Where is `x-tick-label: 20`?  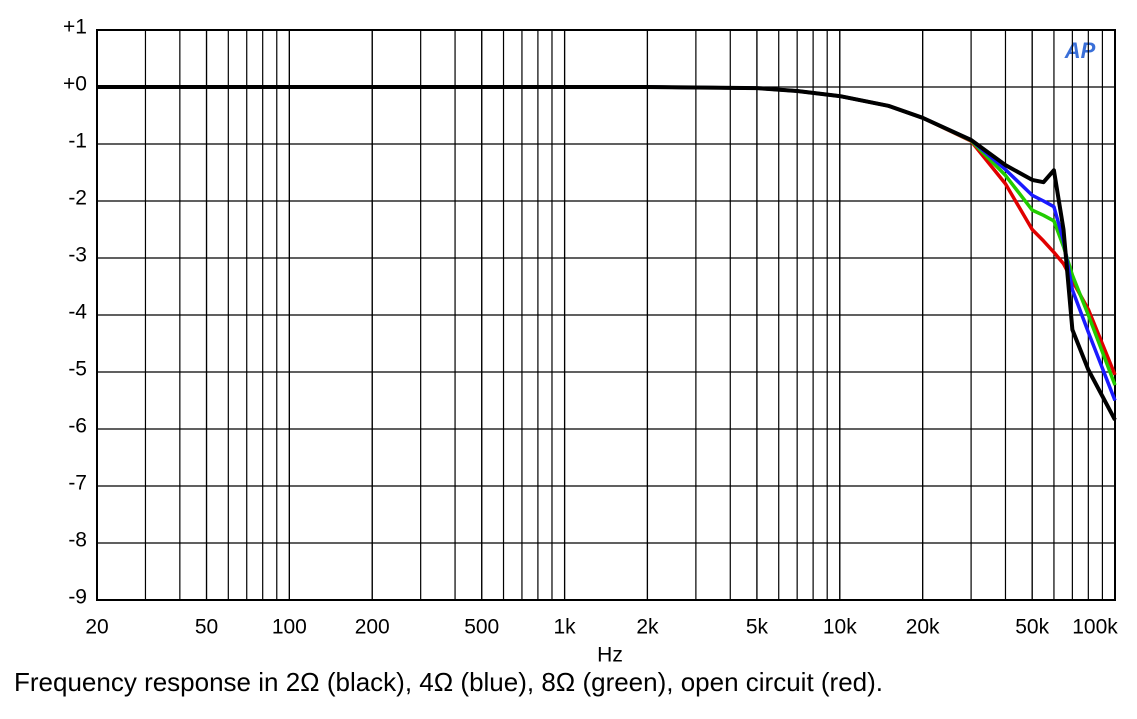 x-tick-label: 20 is located at coordinates (96, 627).